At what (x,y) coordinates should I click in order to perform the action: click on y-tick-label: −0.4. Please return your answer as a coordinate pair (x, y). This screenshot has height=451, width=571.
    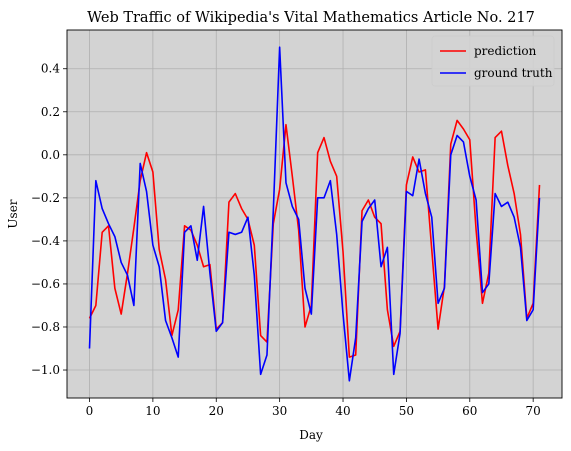
    Looking at the image, I should click on (46, 241).